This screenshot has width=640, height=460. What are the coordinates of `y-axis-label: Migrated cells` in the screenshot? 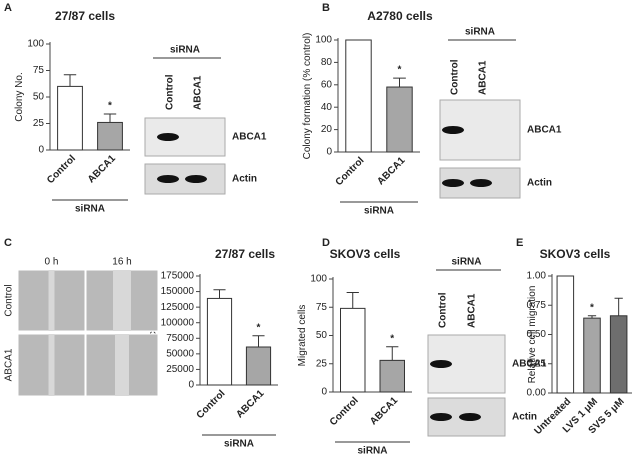 It's located at (302, 336).